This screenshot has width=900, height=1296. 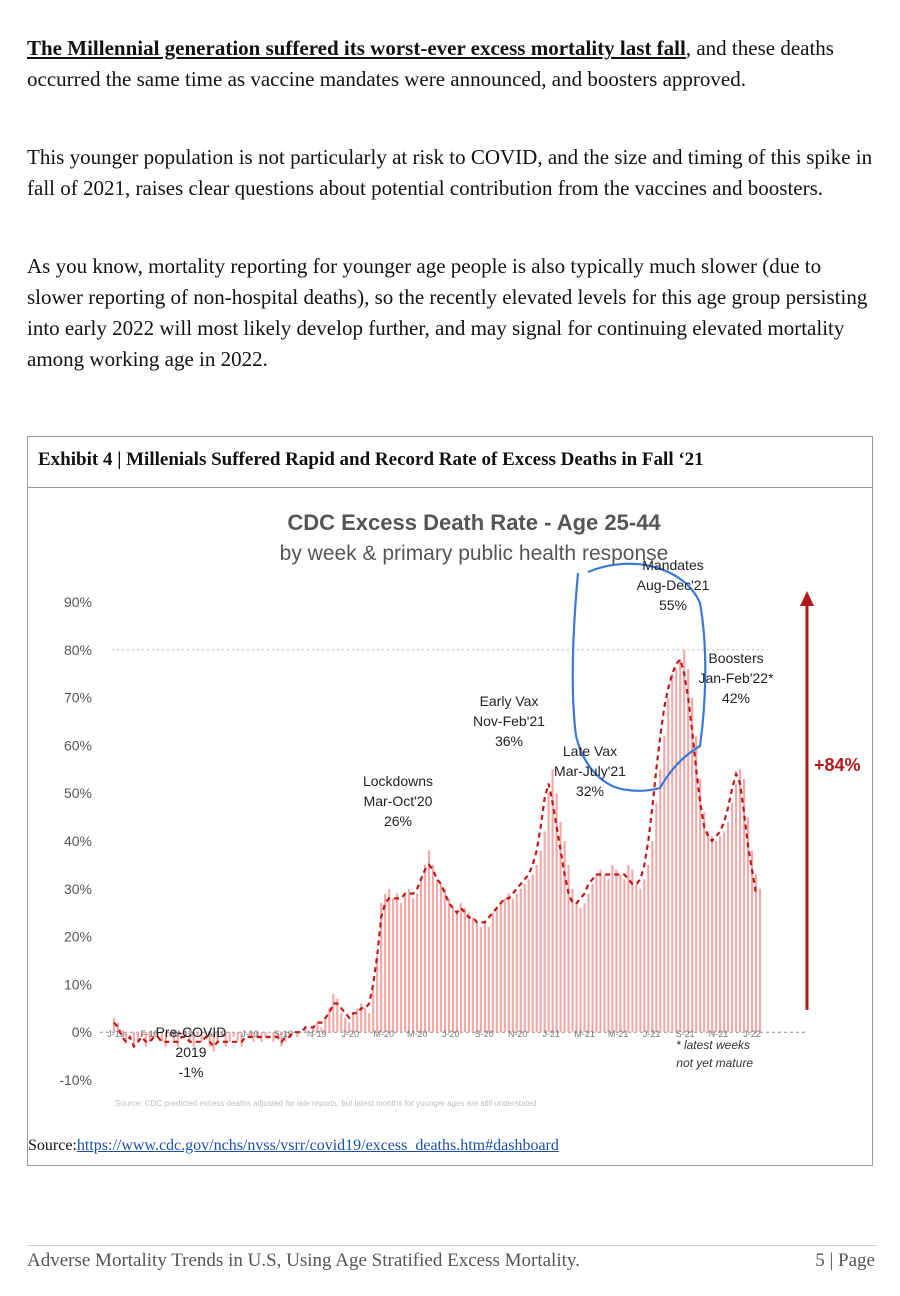 What do you see at coordinates (116, 1034) in the screenshot?
I see `x-tick-label: J-19` at bounding box center [116, 1034].